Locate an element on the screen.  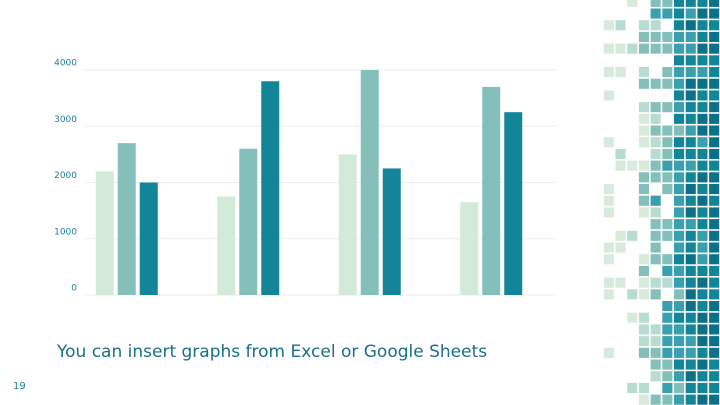
slide-number: 19 is located at coordinates (19, 386).